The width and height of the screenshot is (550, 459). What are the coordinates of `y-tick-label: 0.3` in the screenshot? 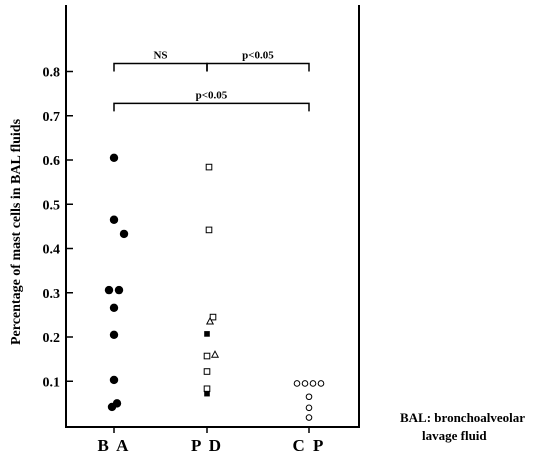 It's located at (52, 294).